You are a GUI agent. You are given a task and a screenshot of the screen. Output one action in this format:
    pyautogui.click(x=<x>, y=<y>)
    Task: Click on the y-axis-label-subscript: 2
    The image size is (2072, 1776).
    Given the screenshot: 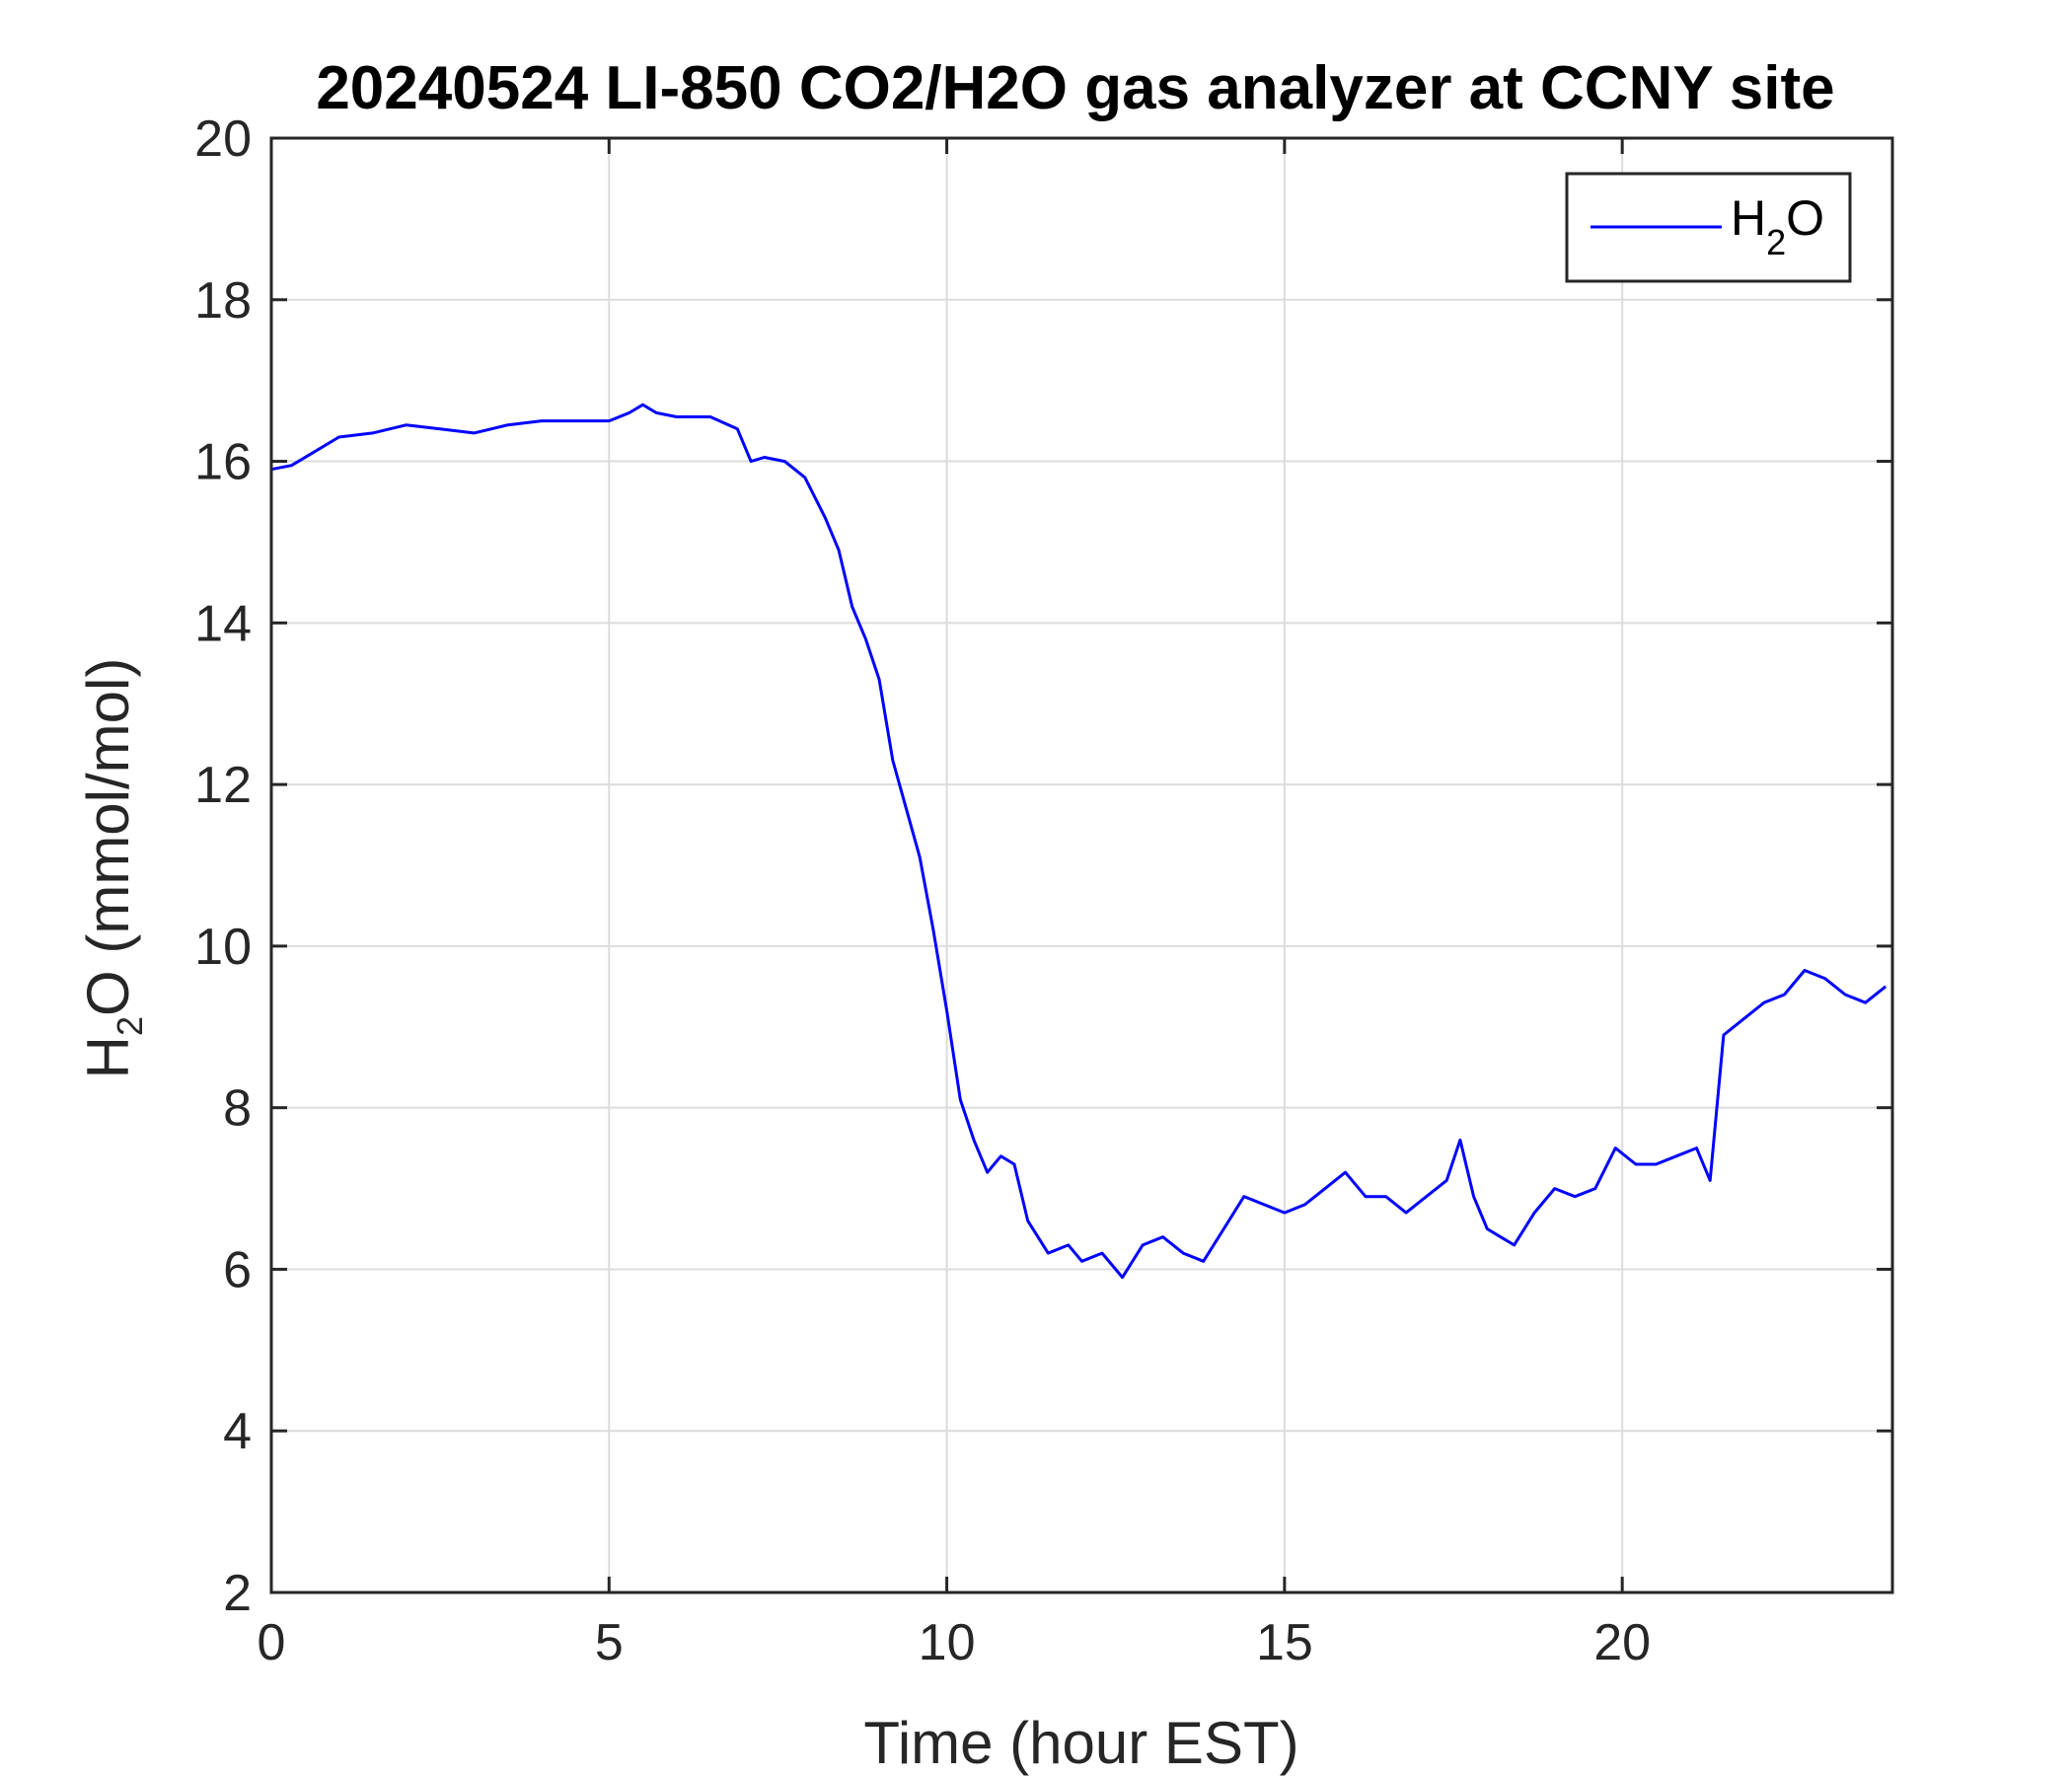 What is the action you would take?
    pyautogui.click(x=130, y=1026)
    